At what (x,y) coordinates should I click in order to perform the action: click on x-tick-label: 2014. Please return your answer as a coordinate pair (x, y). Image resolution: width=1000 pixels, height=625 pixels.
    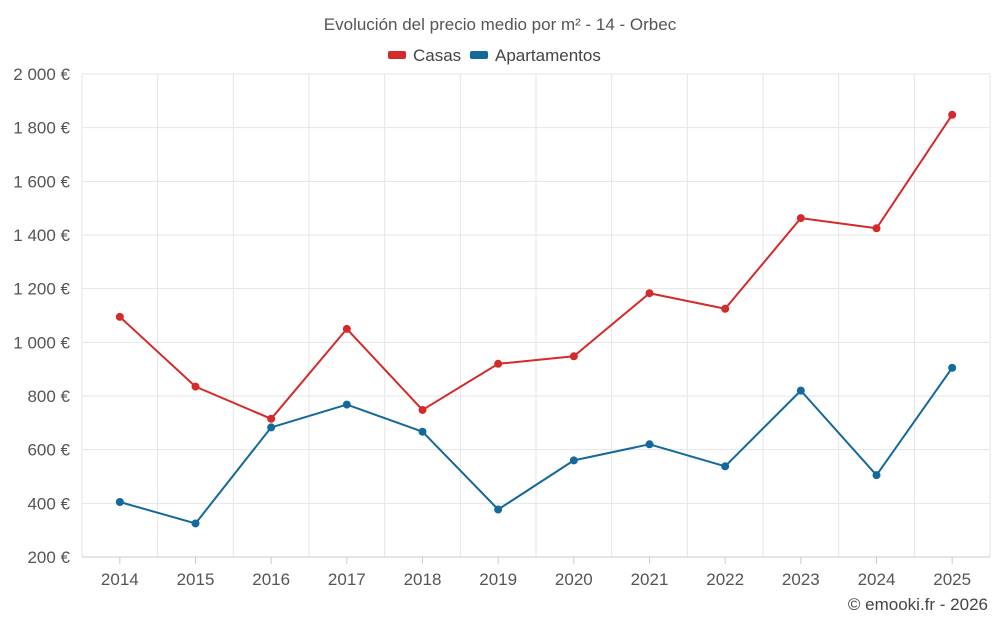
    Looking at the image, I should click on (120, 579).